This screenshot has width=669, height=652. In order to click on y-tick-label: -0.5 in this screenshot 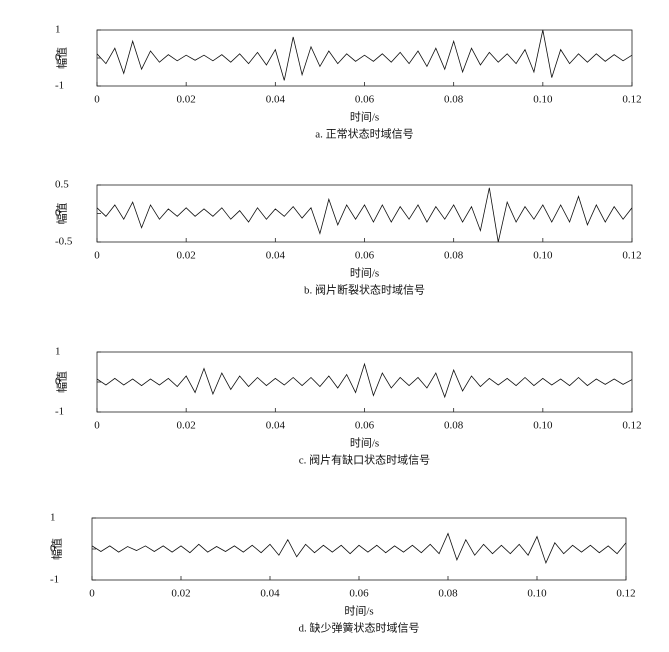, I will do `click(64, 242)`.